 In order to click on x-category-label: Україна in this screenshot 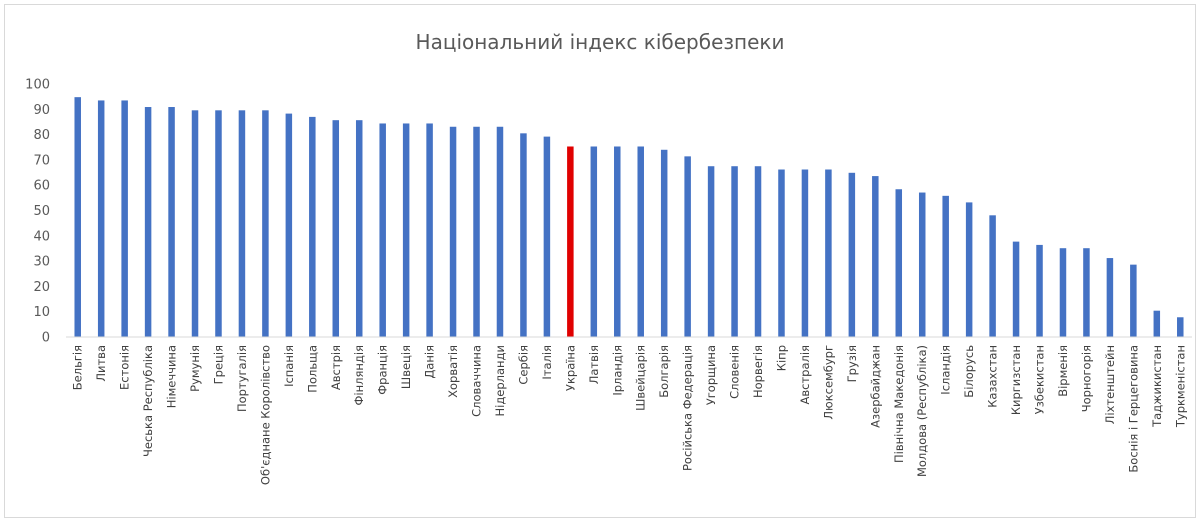, I will do `click(570, 368)`.